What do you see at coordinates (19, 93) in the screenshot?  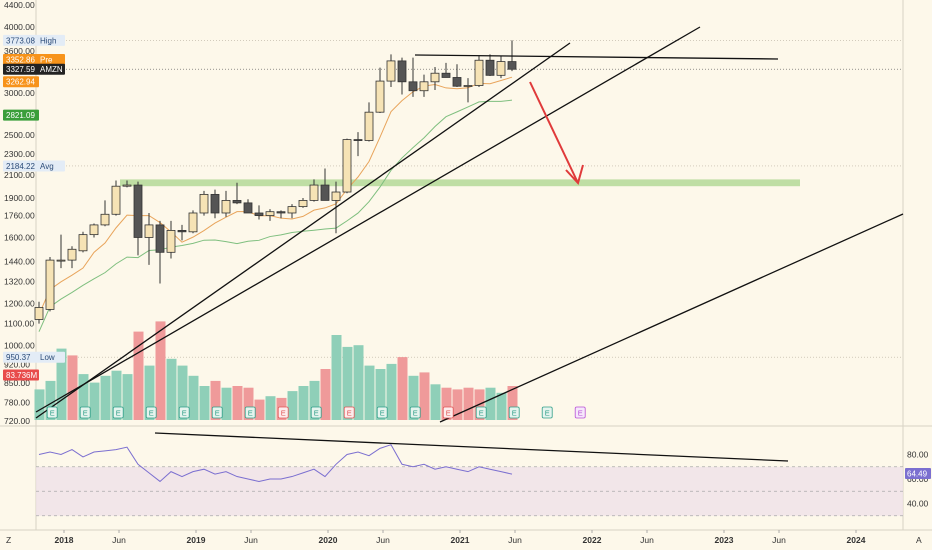 I see `y-tick-label: 3000.00` at bounding box center [19, 93].